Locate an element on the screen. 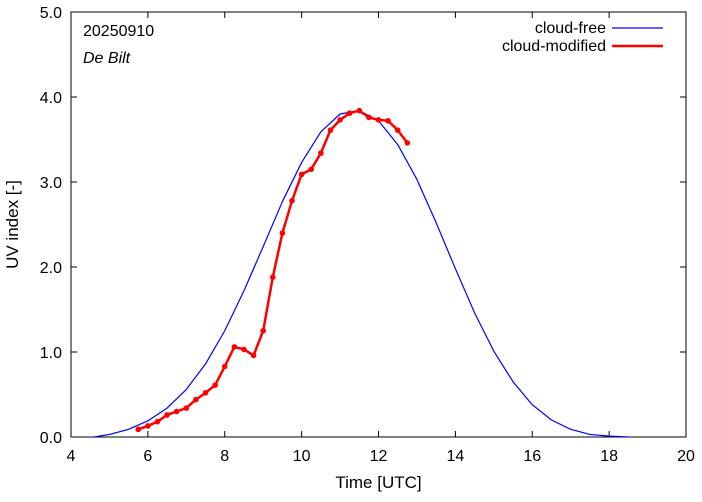 The image size is (702, 502). y-axis-label: UV index [-] is located at coordinates (12, 224).